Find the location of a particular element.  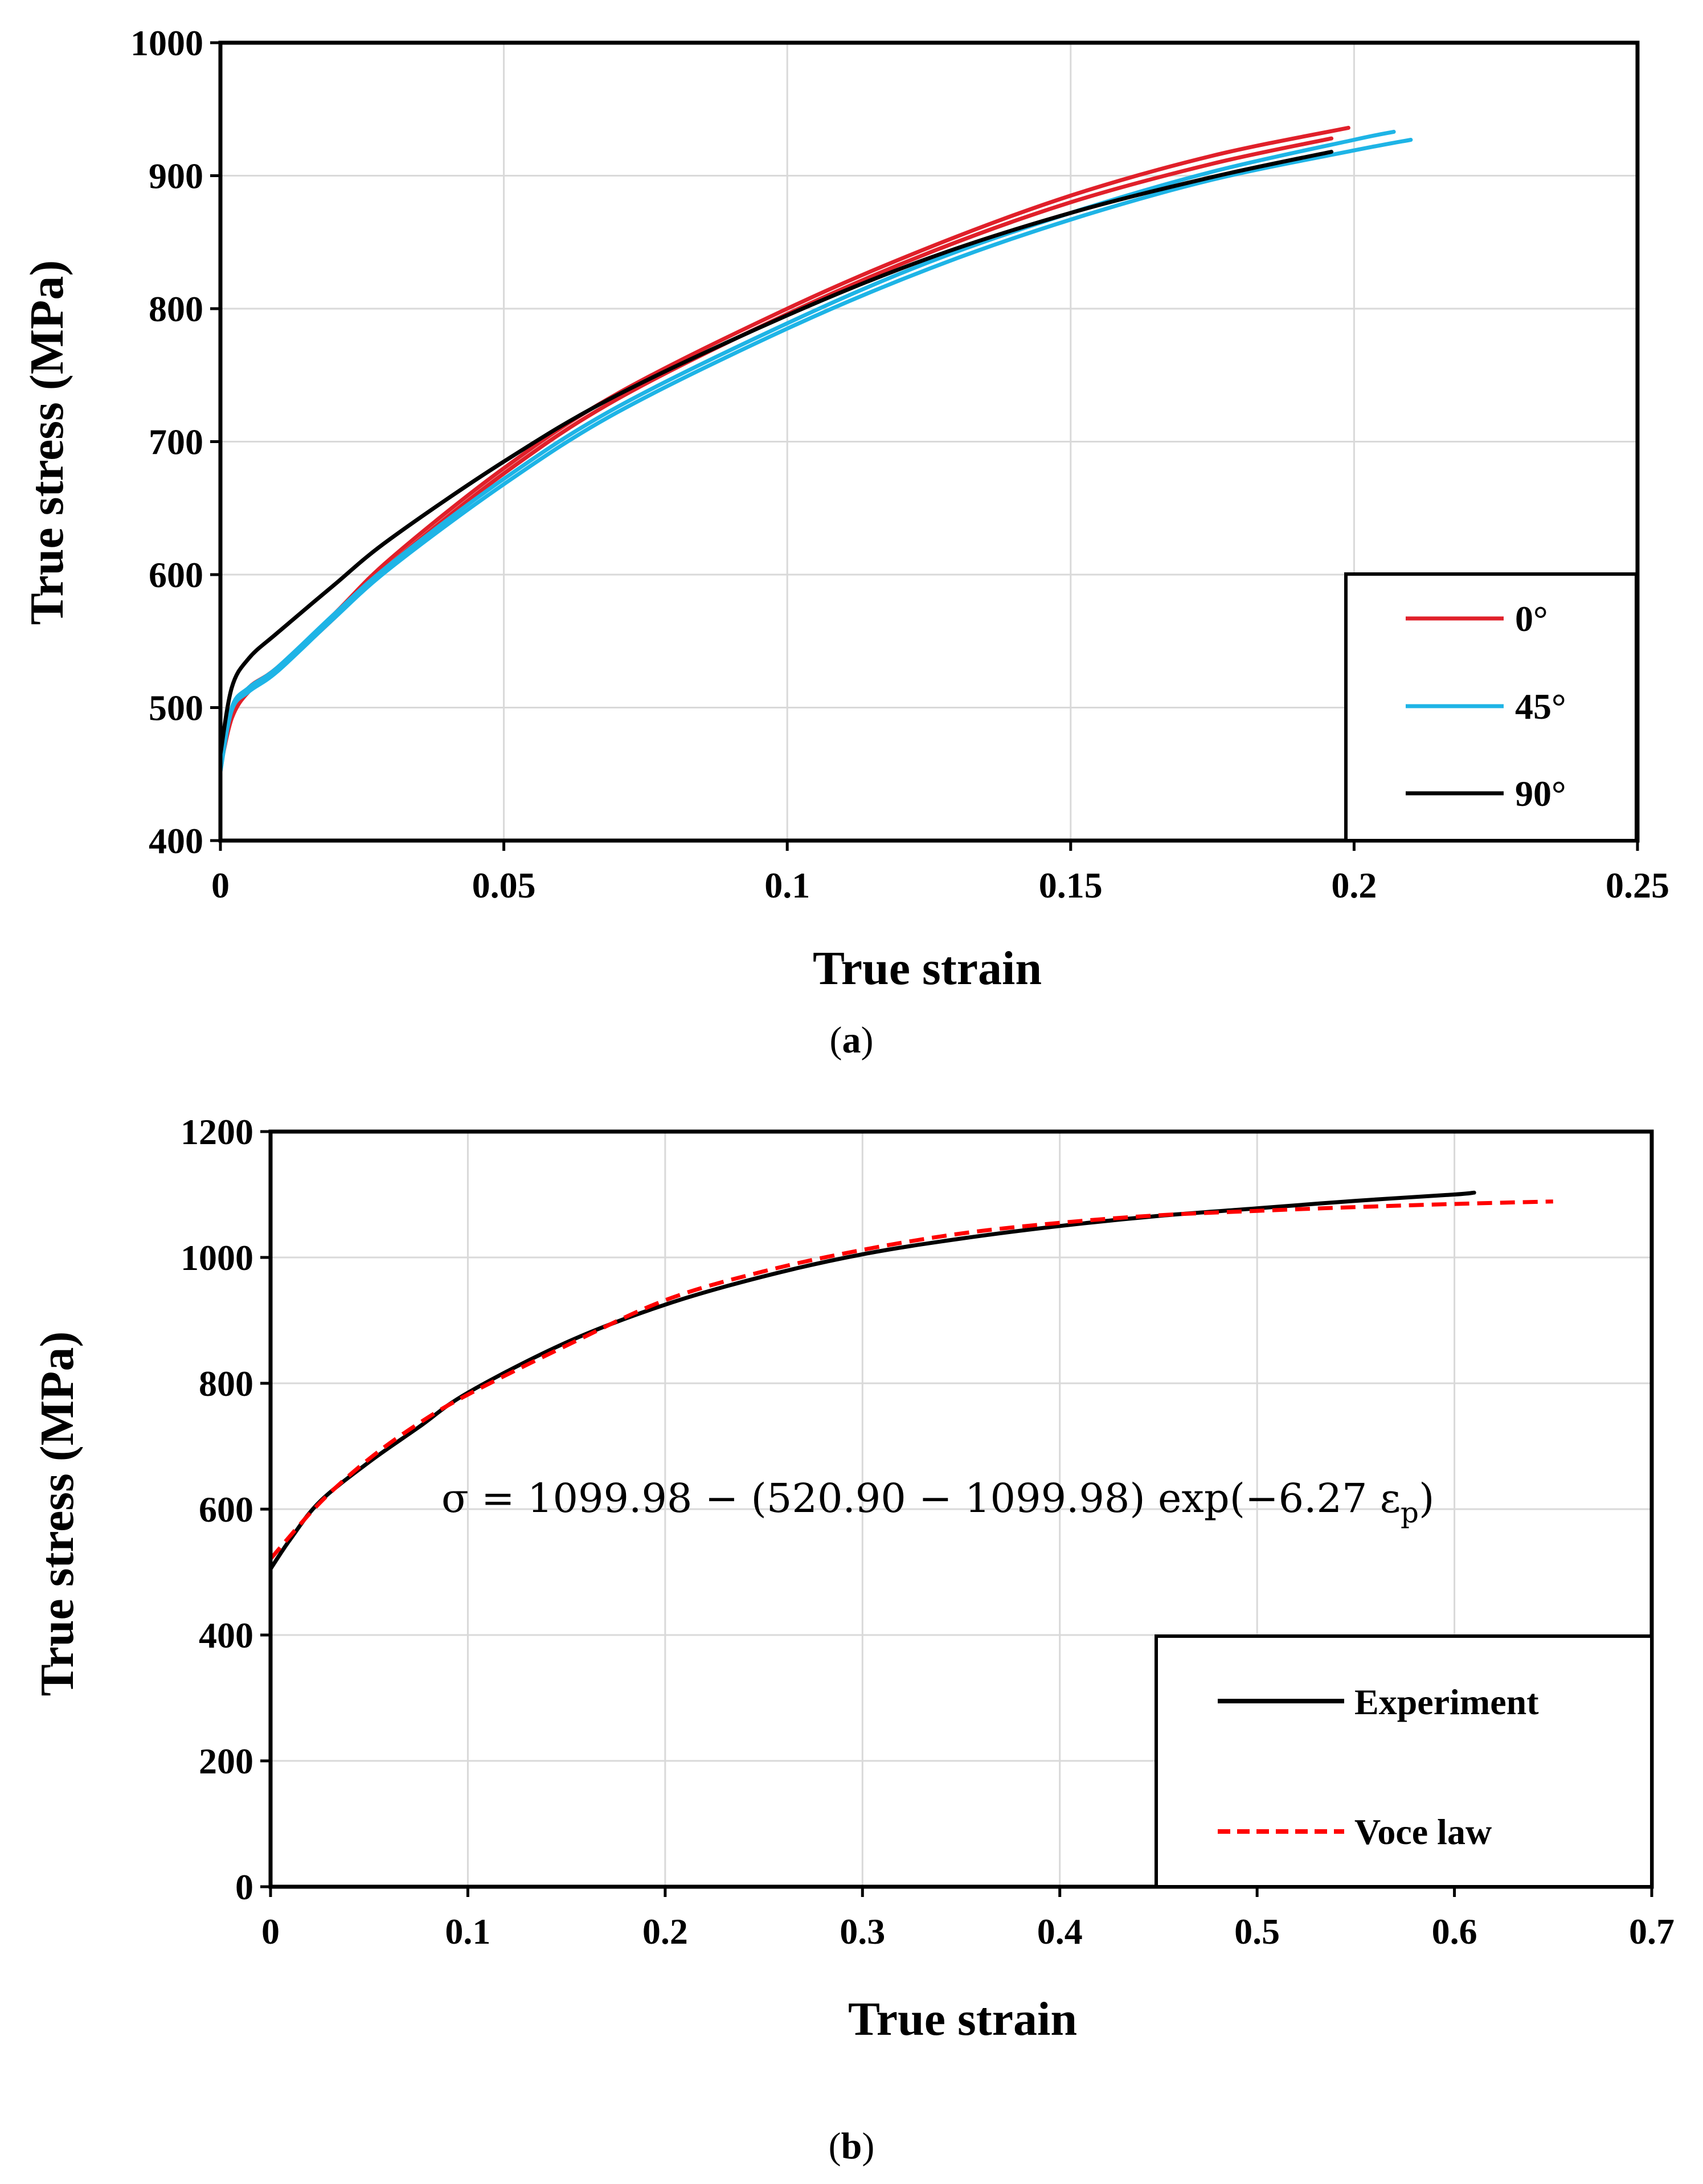

x-tick-label: 0.4 is located at coordinates (1060, 1931).